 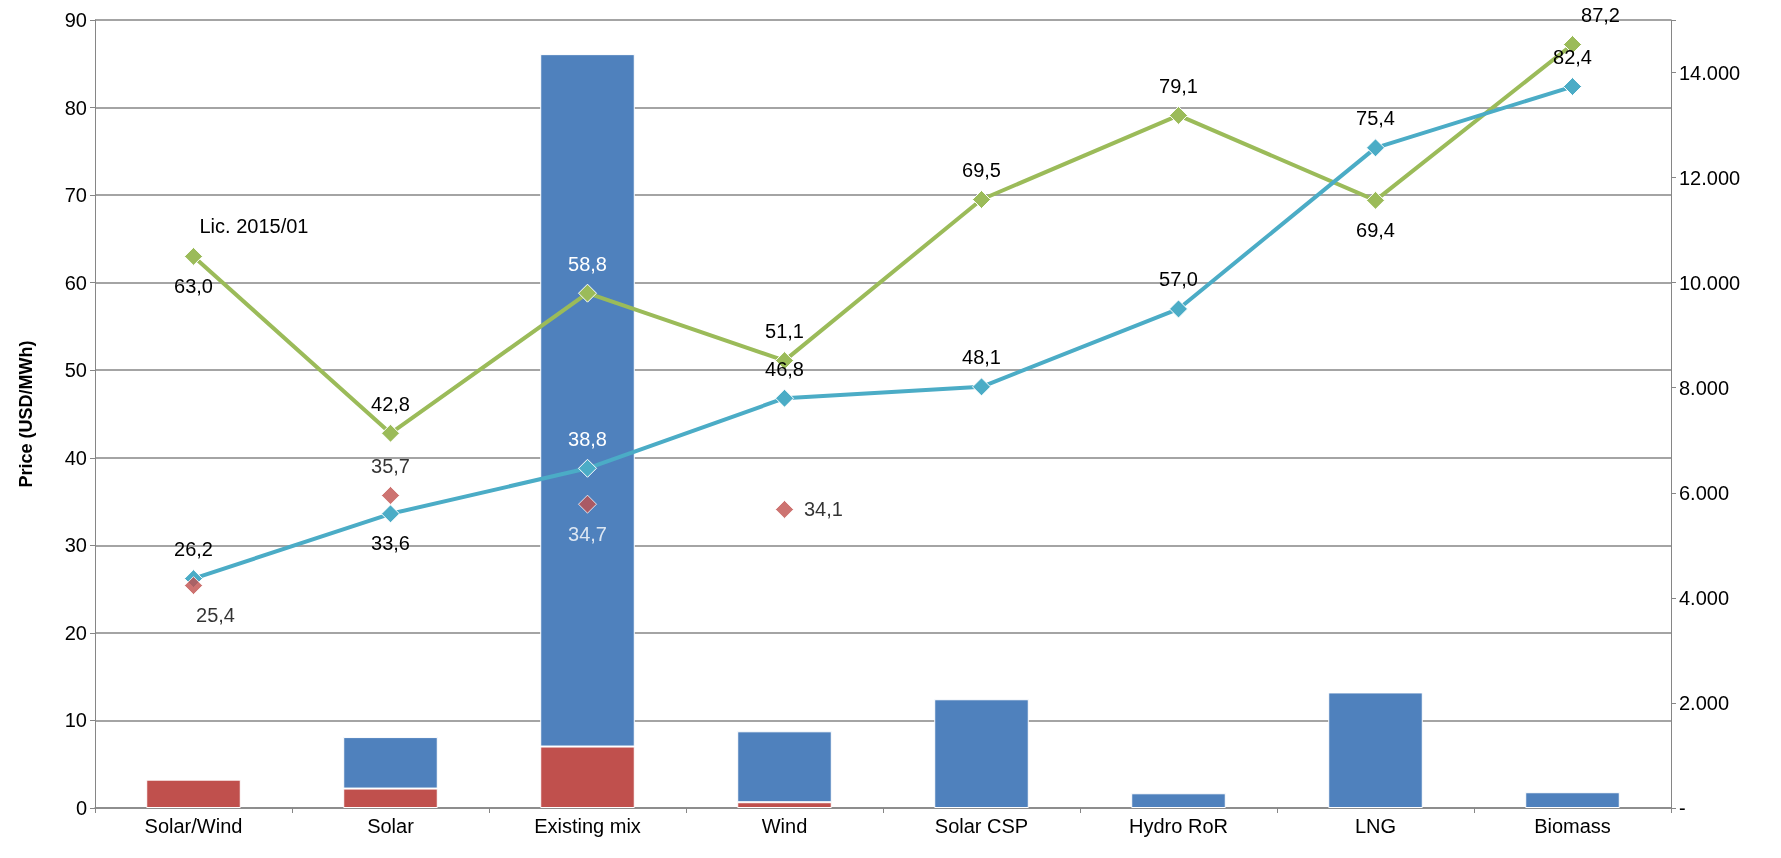 What do you see at coordinates (26, 414) in the screenshot?
I see `y-axis-title: Price (USD/MWh)` at bounding box center [26, 414].